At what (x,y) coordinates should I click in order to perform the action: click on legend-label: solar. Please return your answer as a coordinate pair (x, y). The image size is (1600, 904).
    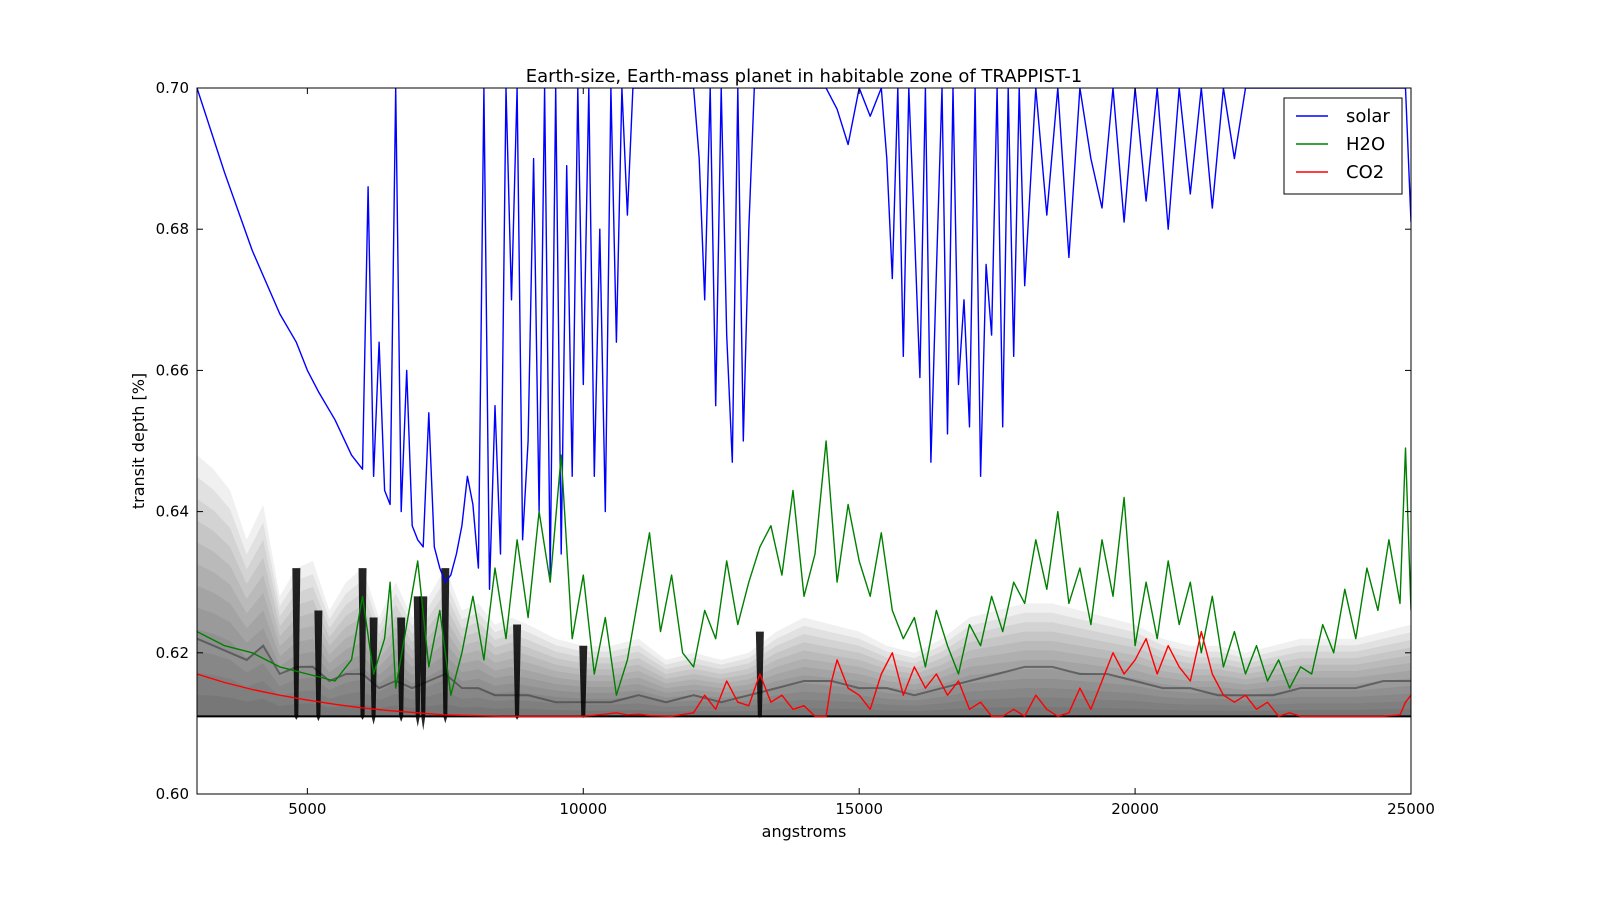
    Looking at the image, I should click on (1368, 116).